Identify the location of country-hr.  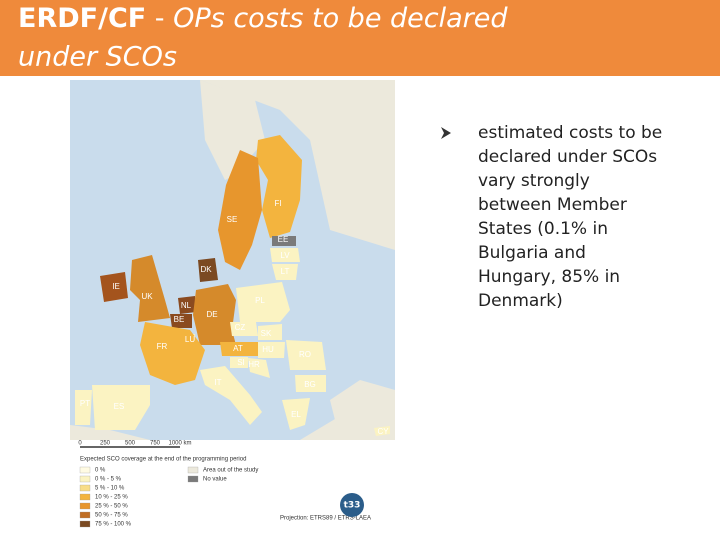
(259, 368).